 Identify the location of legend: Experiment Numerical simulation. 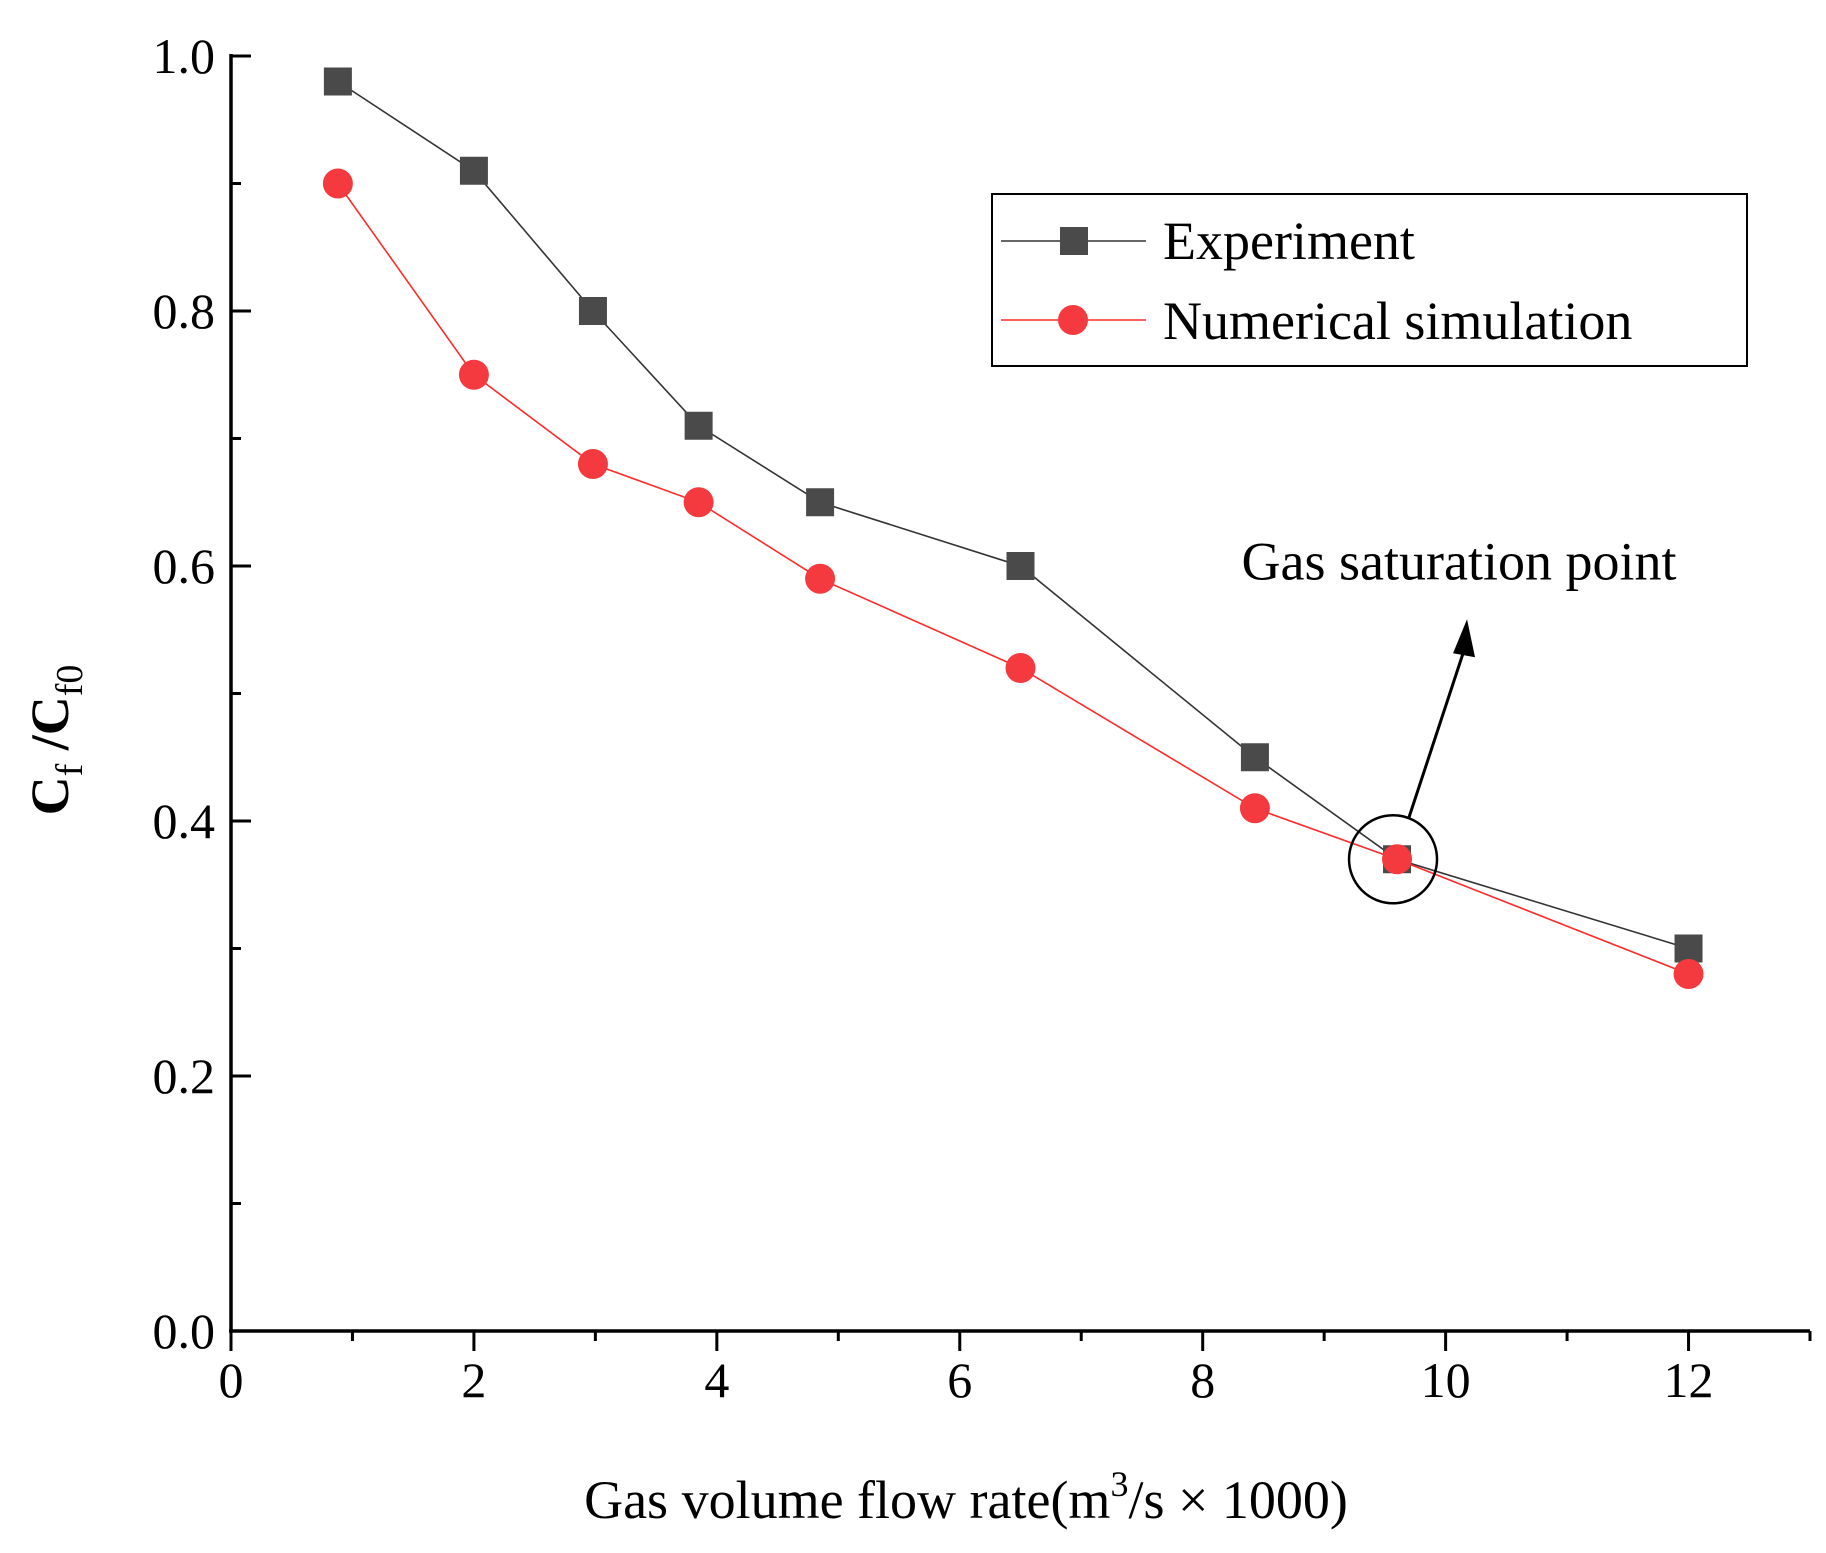
(1369, 280).